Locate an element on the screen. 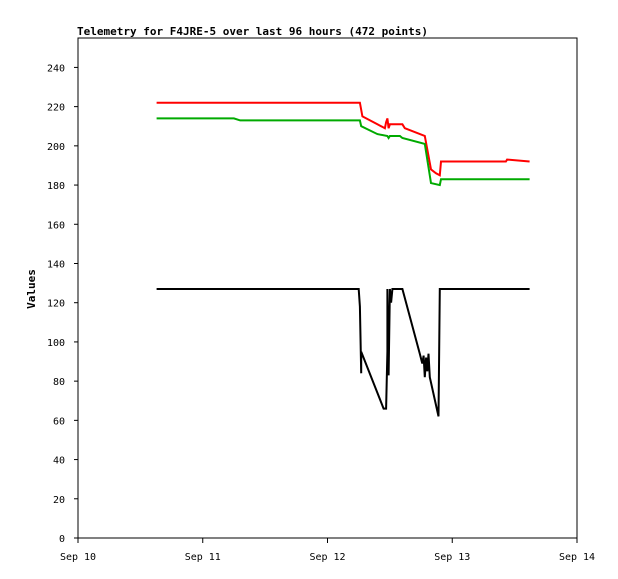  y-axis-ticks: 0 20 40 60 80 100 120 140 160 180 200 220 240 is located at coordinates (62, 304).